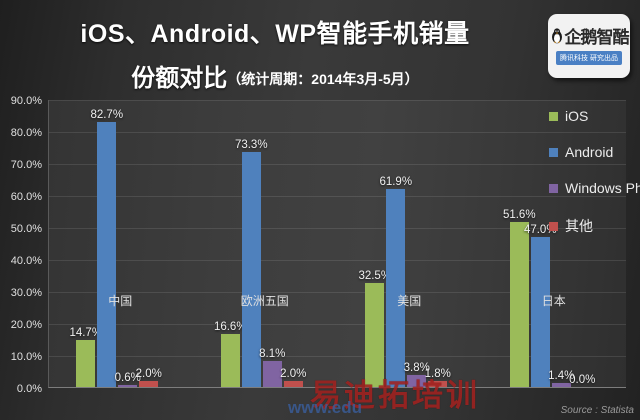 This screenshot has height=420, width=640. I want to click on y-axis-tick-label: 90.0%, so click(26, 101).